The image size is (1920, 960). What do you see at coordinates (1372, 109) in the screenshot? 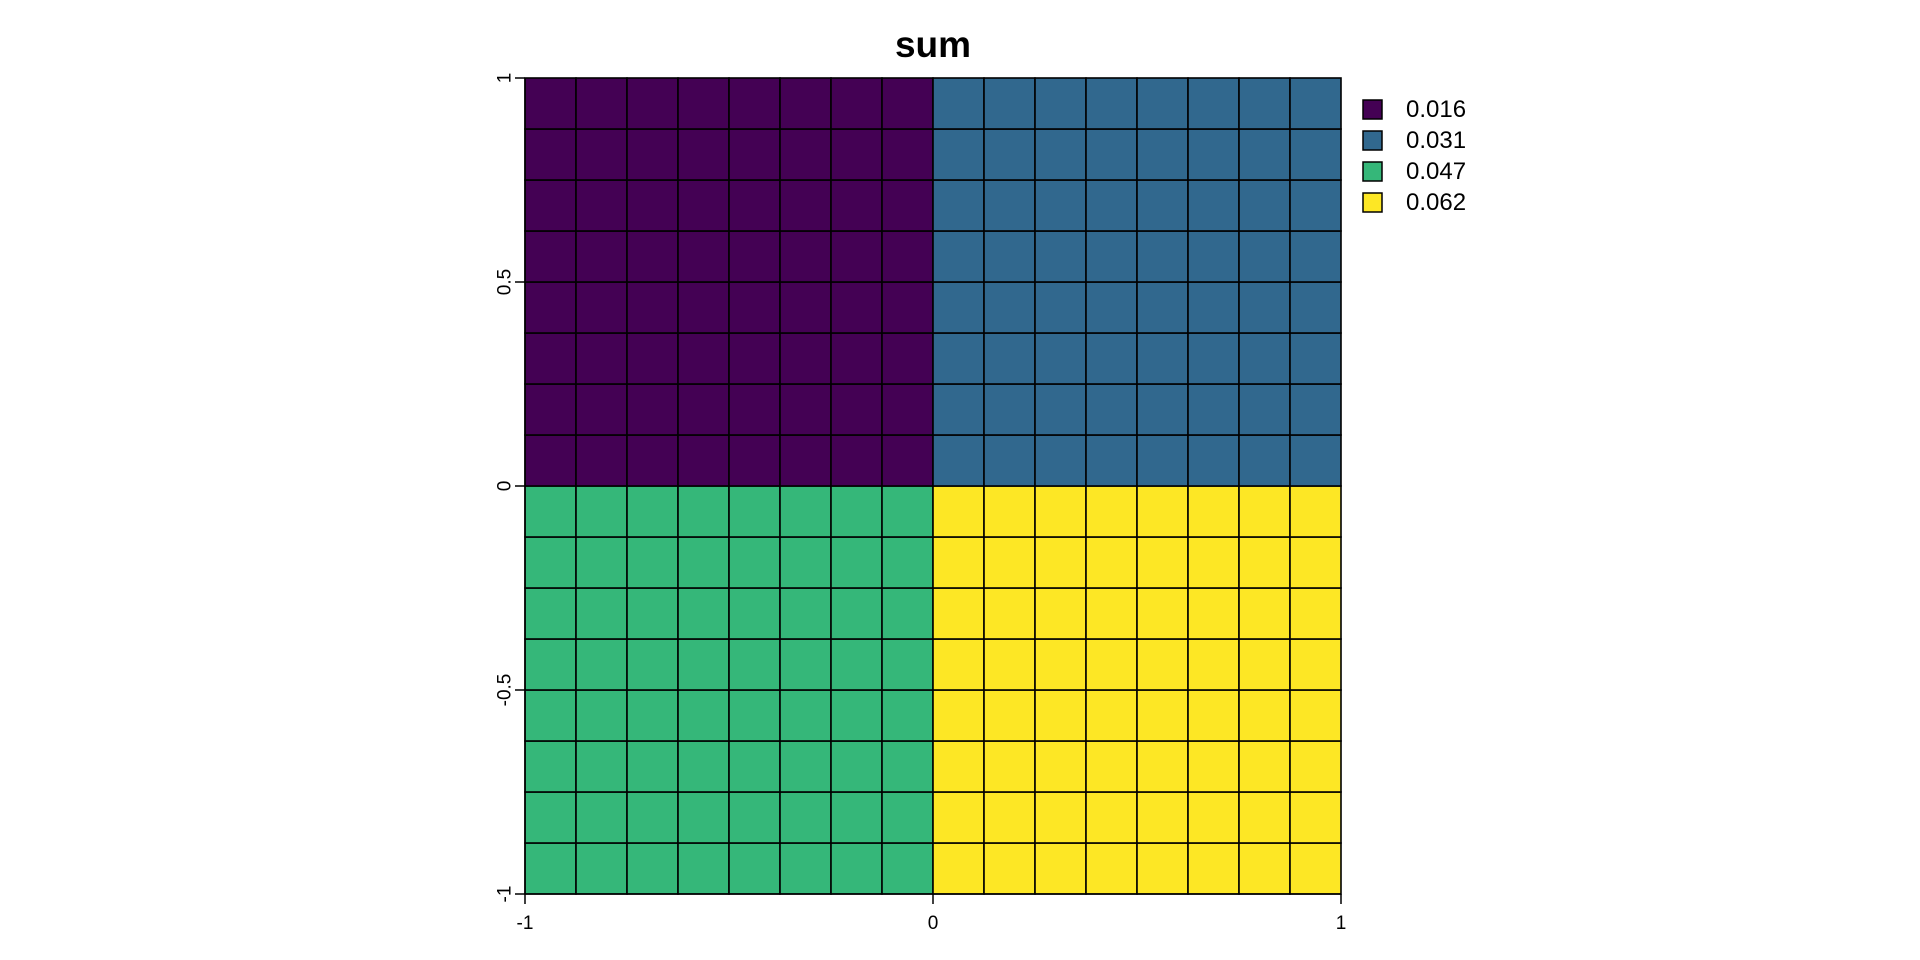
I see `legend-swatch` at bounding box center [1372, 109].